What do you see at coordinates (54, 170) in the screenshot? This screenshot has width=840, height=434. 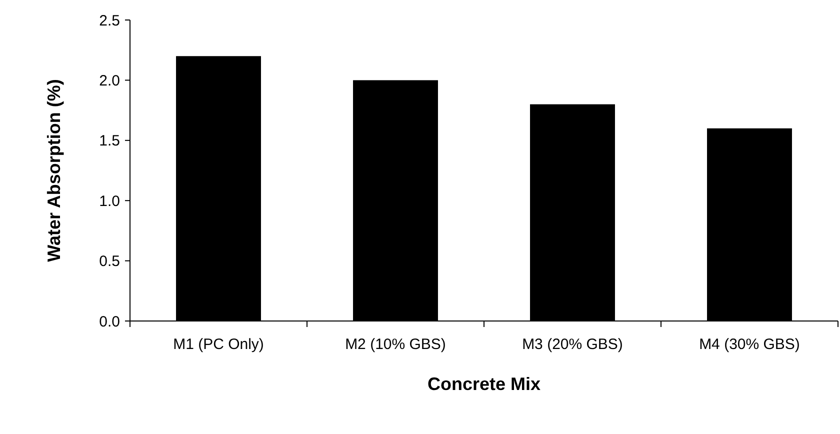 I see `y-axis-title: Water Absorption (%)` at bounding box center [54, 170].